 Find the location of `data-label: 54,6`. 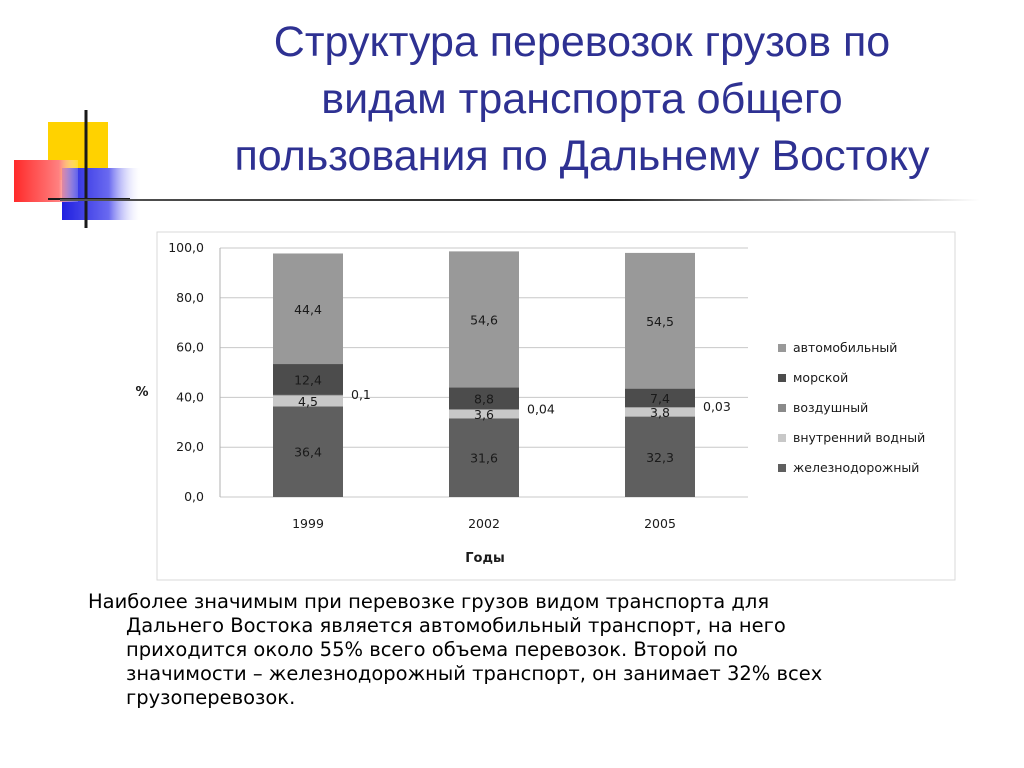

data-label: 54,6 is located at coordinates (484, 319).